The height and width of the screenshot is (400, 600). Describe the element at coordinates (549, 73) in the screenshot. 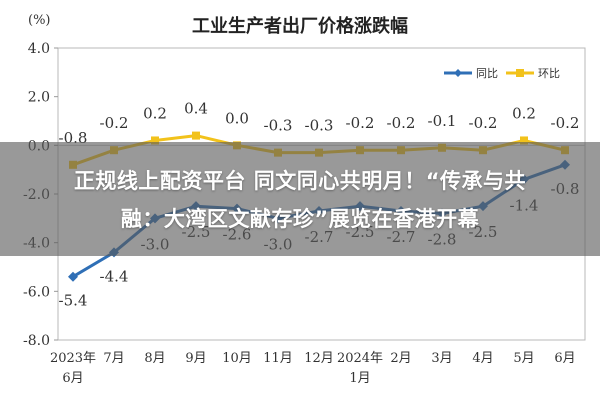

I see `legend-item-mom-label: 环比` at that location.